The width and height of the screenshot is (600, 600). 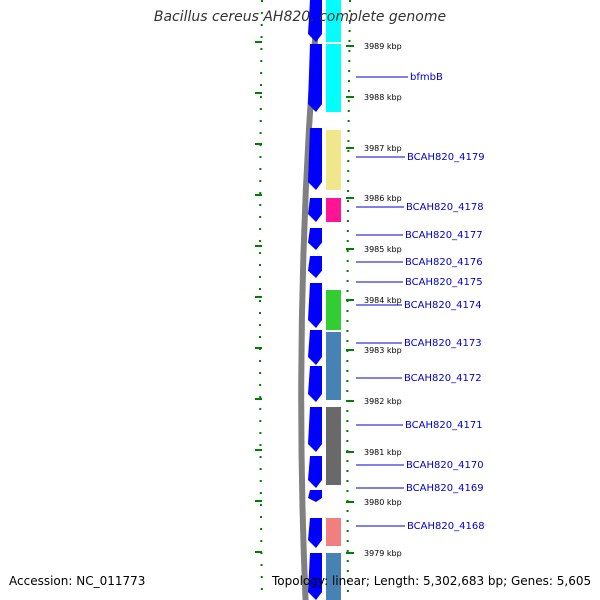 I want to click on gene-label: BCAH820_4176, so click(x=444, y=262).